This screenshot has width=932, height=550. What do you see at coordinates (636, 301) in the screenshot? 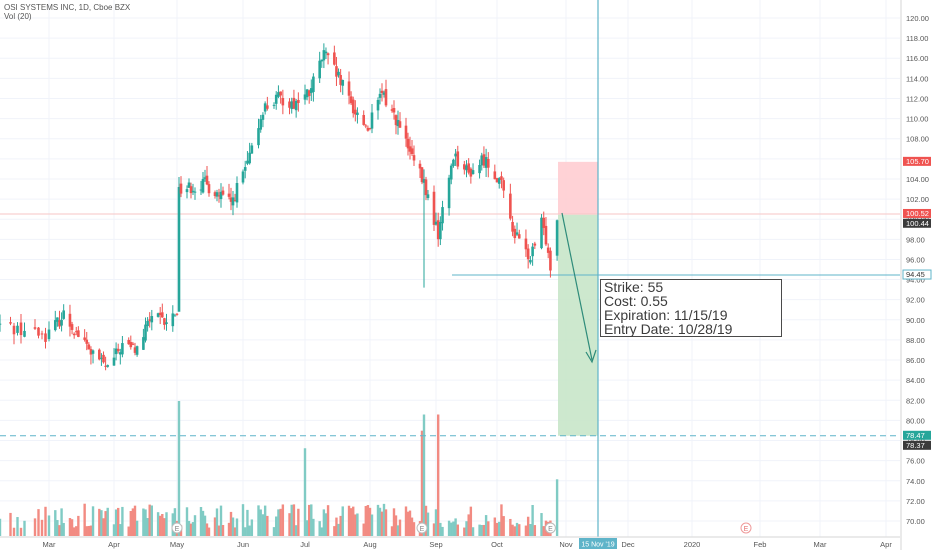
I see `note-cost: Cost: 0.55` at bounding box center [636, 301].